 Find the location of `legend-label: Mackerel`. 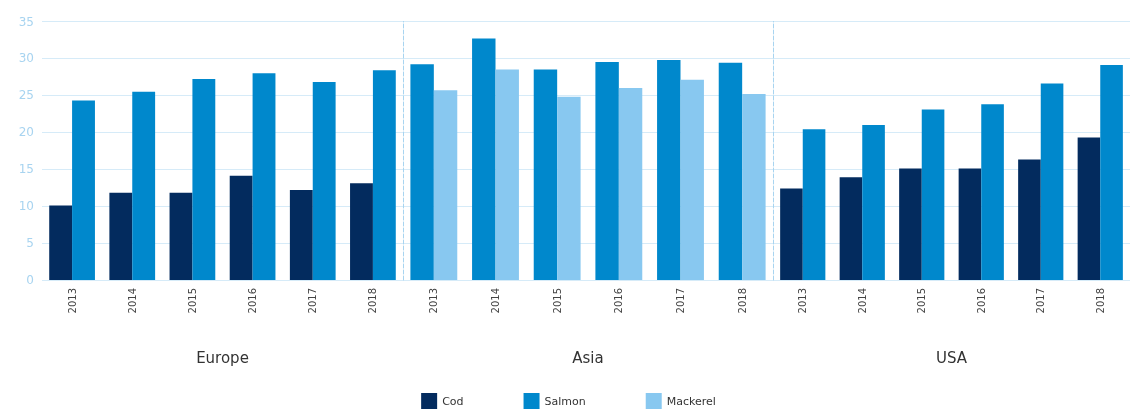

legend-label: Mackerel is located at coordinates (691, 401).